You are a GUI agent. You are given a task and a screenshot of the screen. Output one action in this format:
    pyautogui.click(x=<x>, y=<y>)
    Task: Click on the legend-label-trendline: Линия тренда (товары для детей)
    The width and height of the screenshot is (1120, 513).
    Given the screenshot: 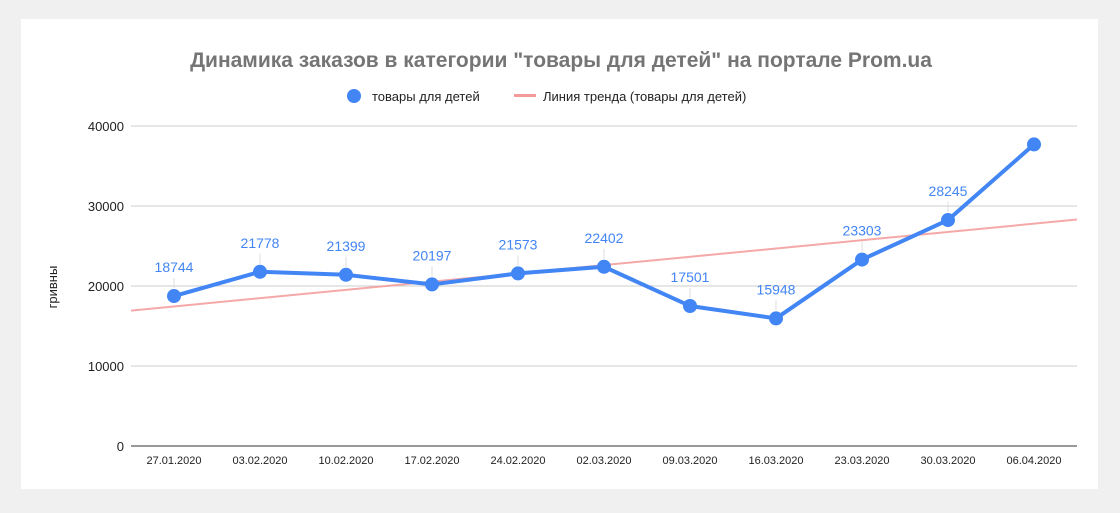 What is the action you would take?
    pyautogui.click(x=644, y=96)
    